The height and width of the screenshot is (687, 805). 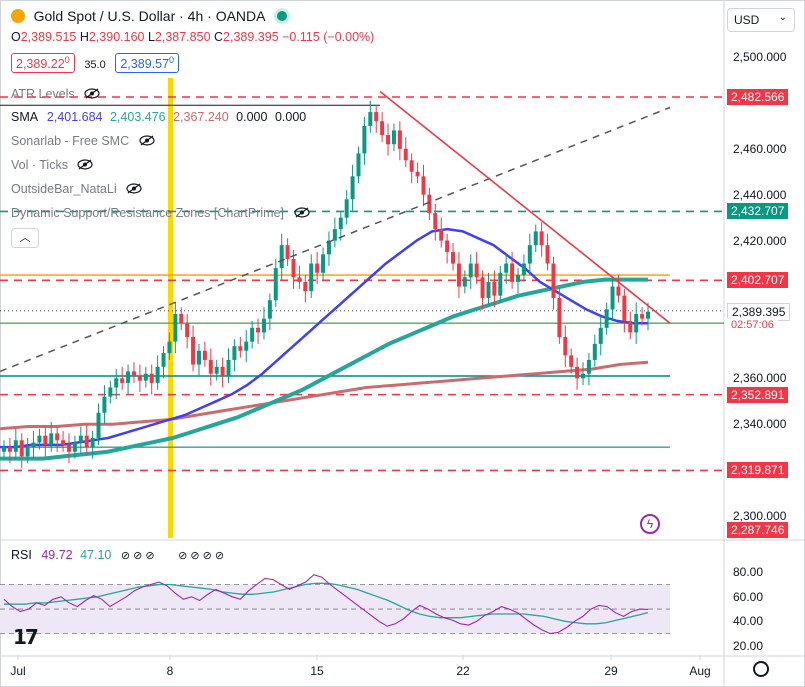 I want to click on rsi-legend: RSI 49.72 47.10 ⊘ ⊘ ⊘ ⊘ ⊘ ⊘ ⊘, so click(x=117, y=555).